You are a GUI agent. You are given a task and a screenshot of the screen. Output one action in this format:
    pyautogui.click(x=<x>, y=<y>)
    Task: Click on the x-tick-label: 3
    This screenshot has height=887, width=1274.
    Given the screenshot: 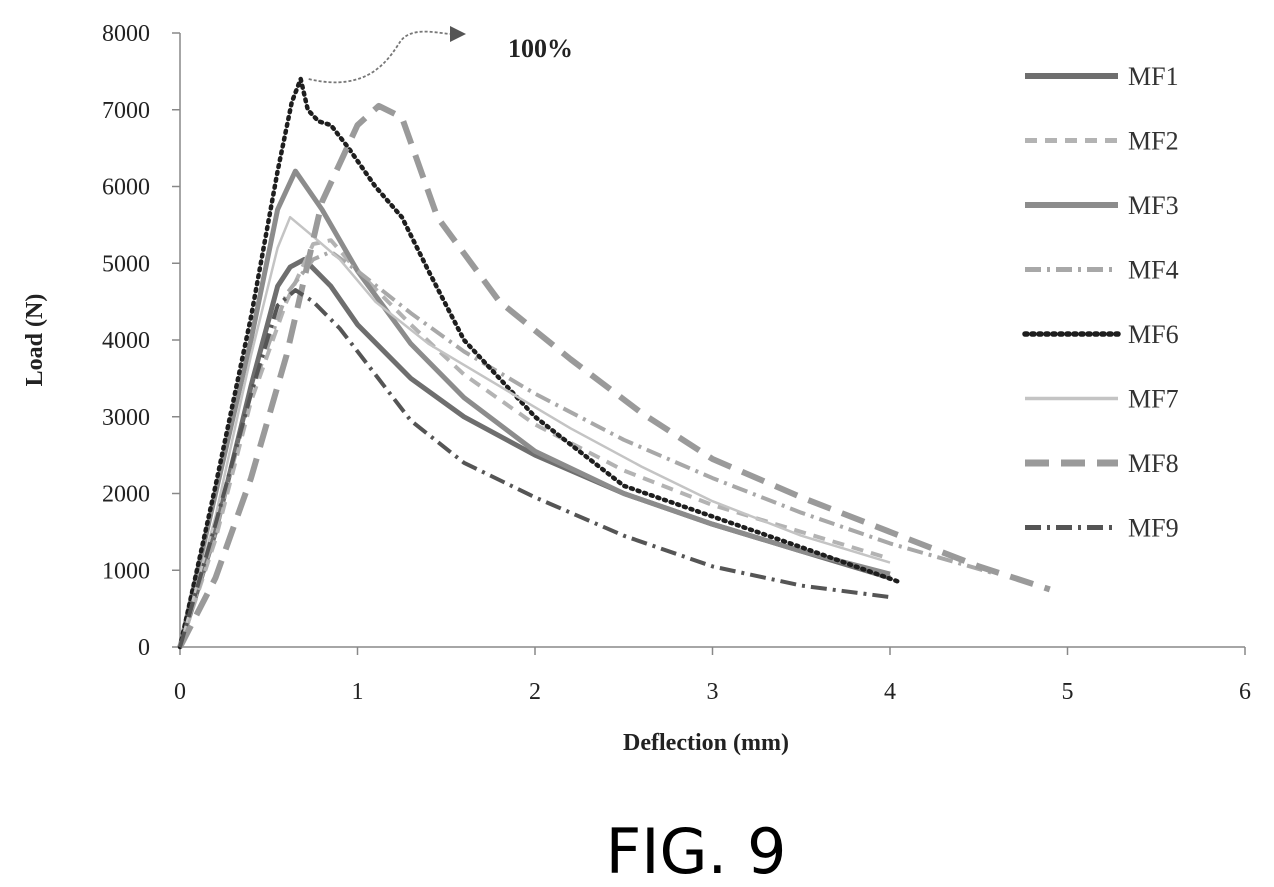 What is the action you would take?
    pyautogui.click(x=713, y=692)
    